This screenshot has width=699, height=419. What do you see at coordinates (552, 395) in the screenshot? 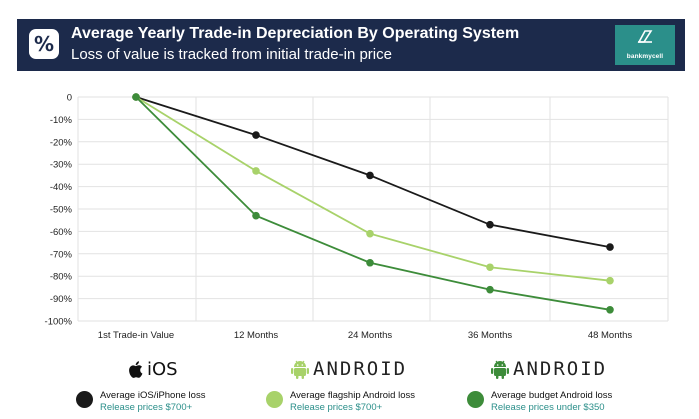
I see `legend-label: Average budget Android loss` at bounding box center [552, 395].